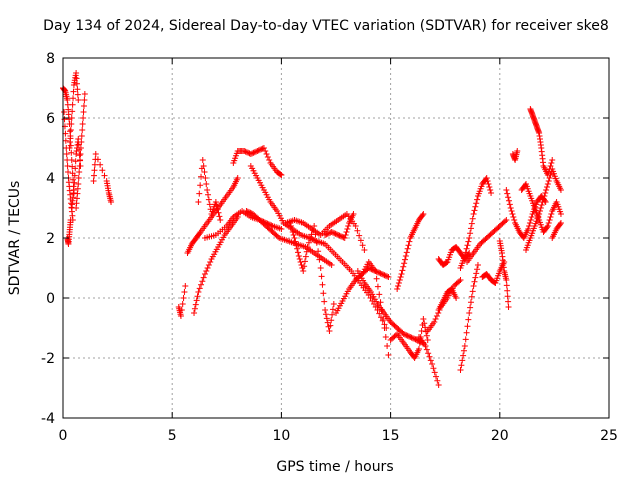  I want to click on x-tick-label: 25, so click(609, 436).